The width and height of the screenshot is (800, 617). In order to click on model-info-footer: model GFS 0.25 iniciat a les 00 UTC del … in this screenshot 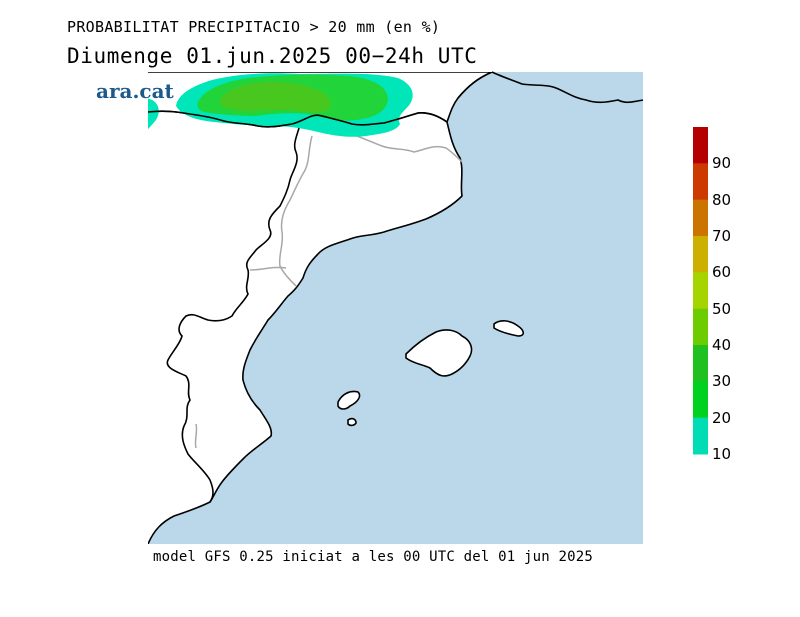, I will do `click(373, 557)`.